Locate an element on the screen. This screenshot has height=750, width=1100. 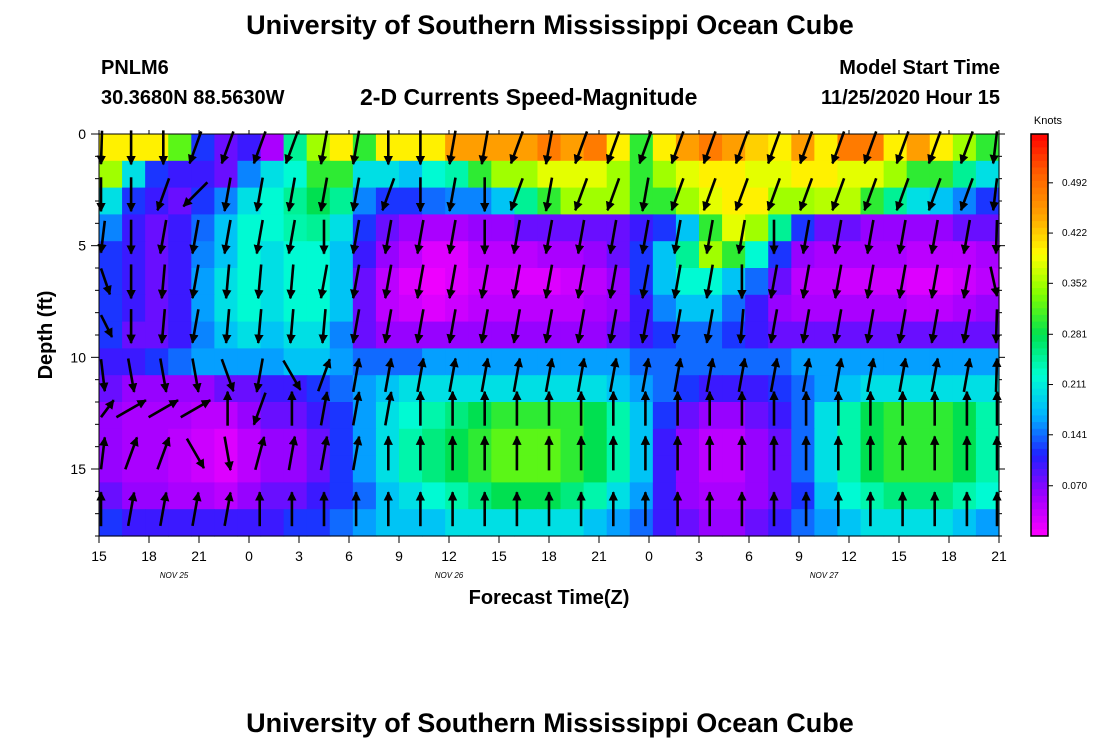
x-tick-label: 9 is located at coordinates (399, 556).